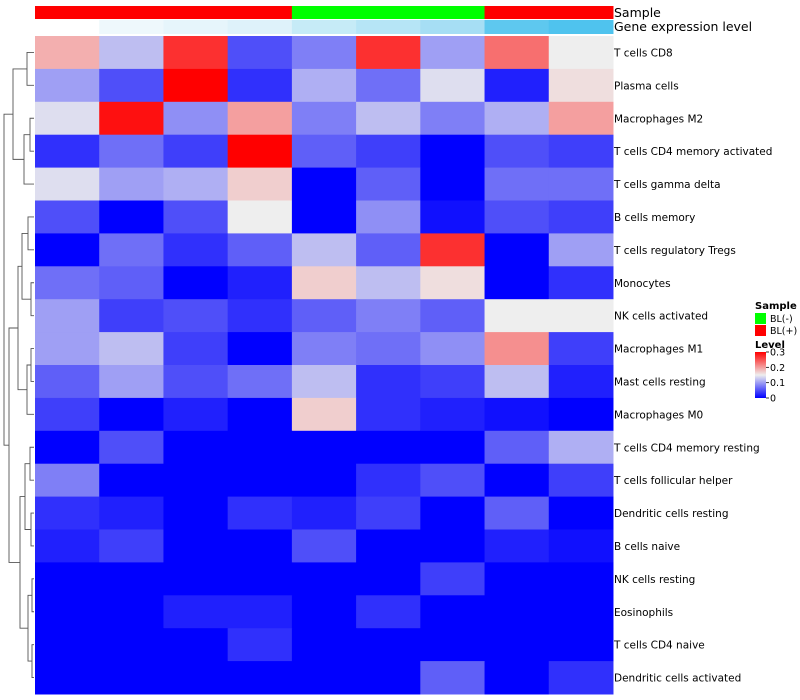  Describe the element at coordinates (777, 383) in the screenshot. I see `legend-level-tick-label: 0.1` at that location.